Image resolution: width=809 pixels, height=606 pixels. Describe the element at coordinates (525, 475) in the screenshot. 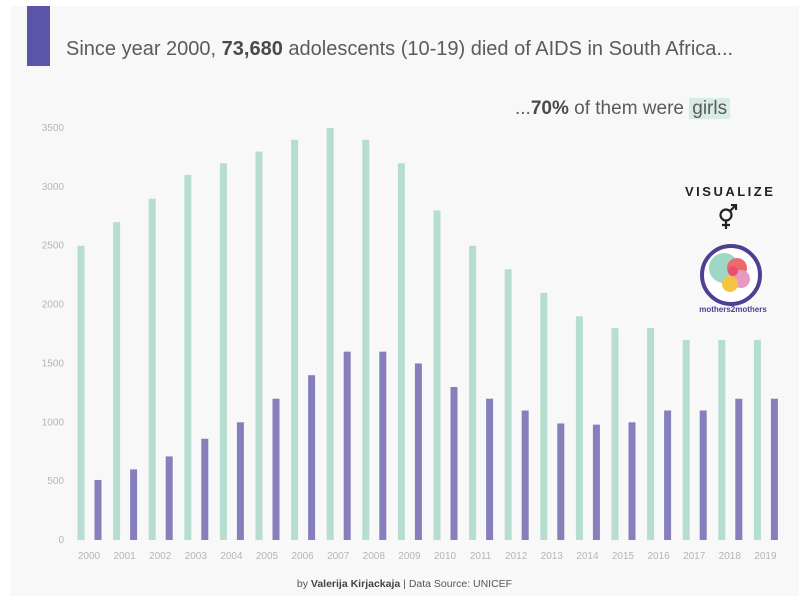

I see `bar-series-b-2012` at that location.